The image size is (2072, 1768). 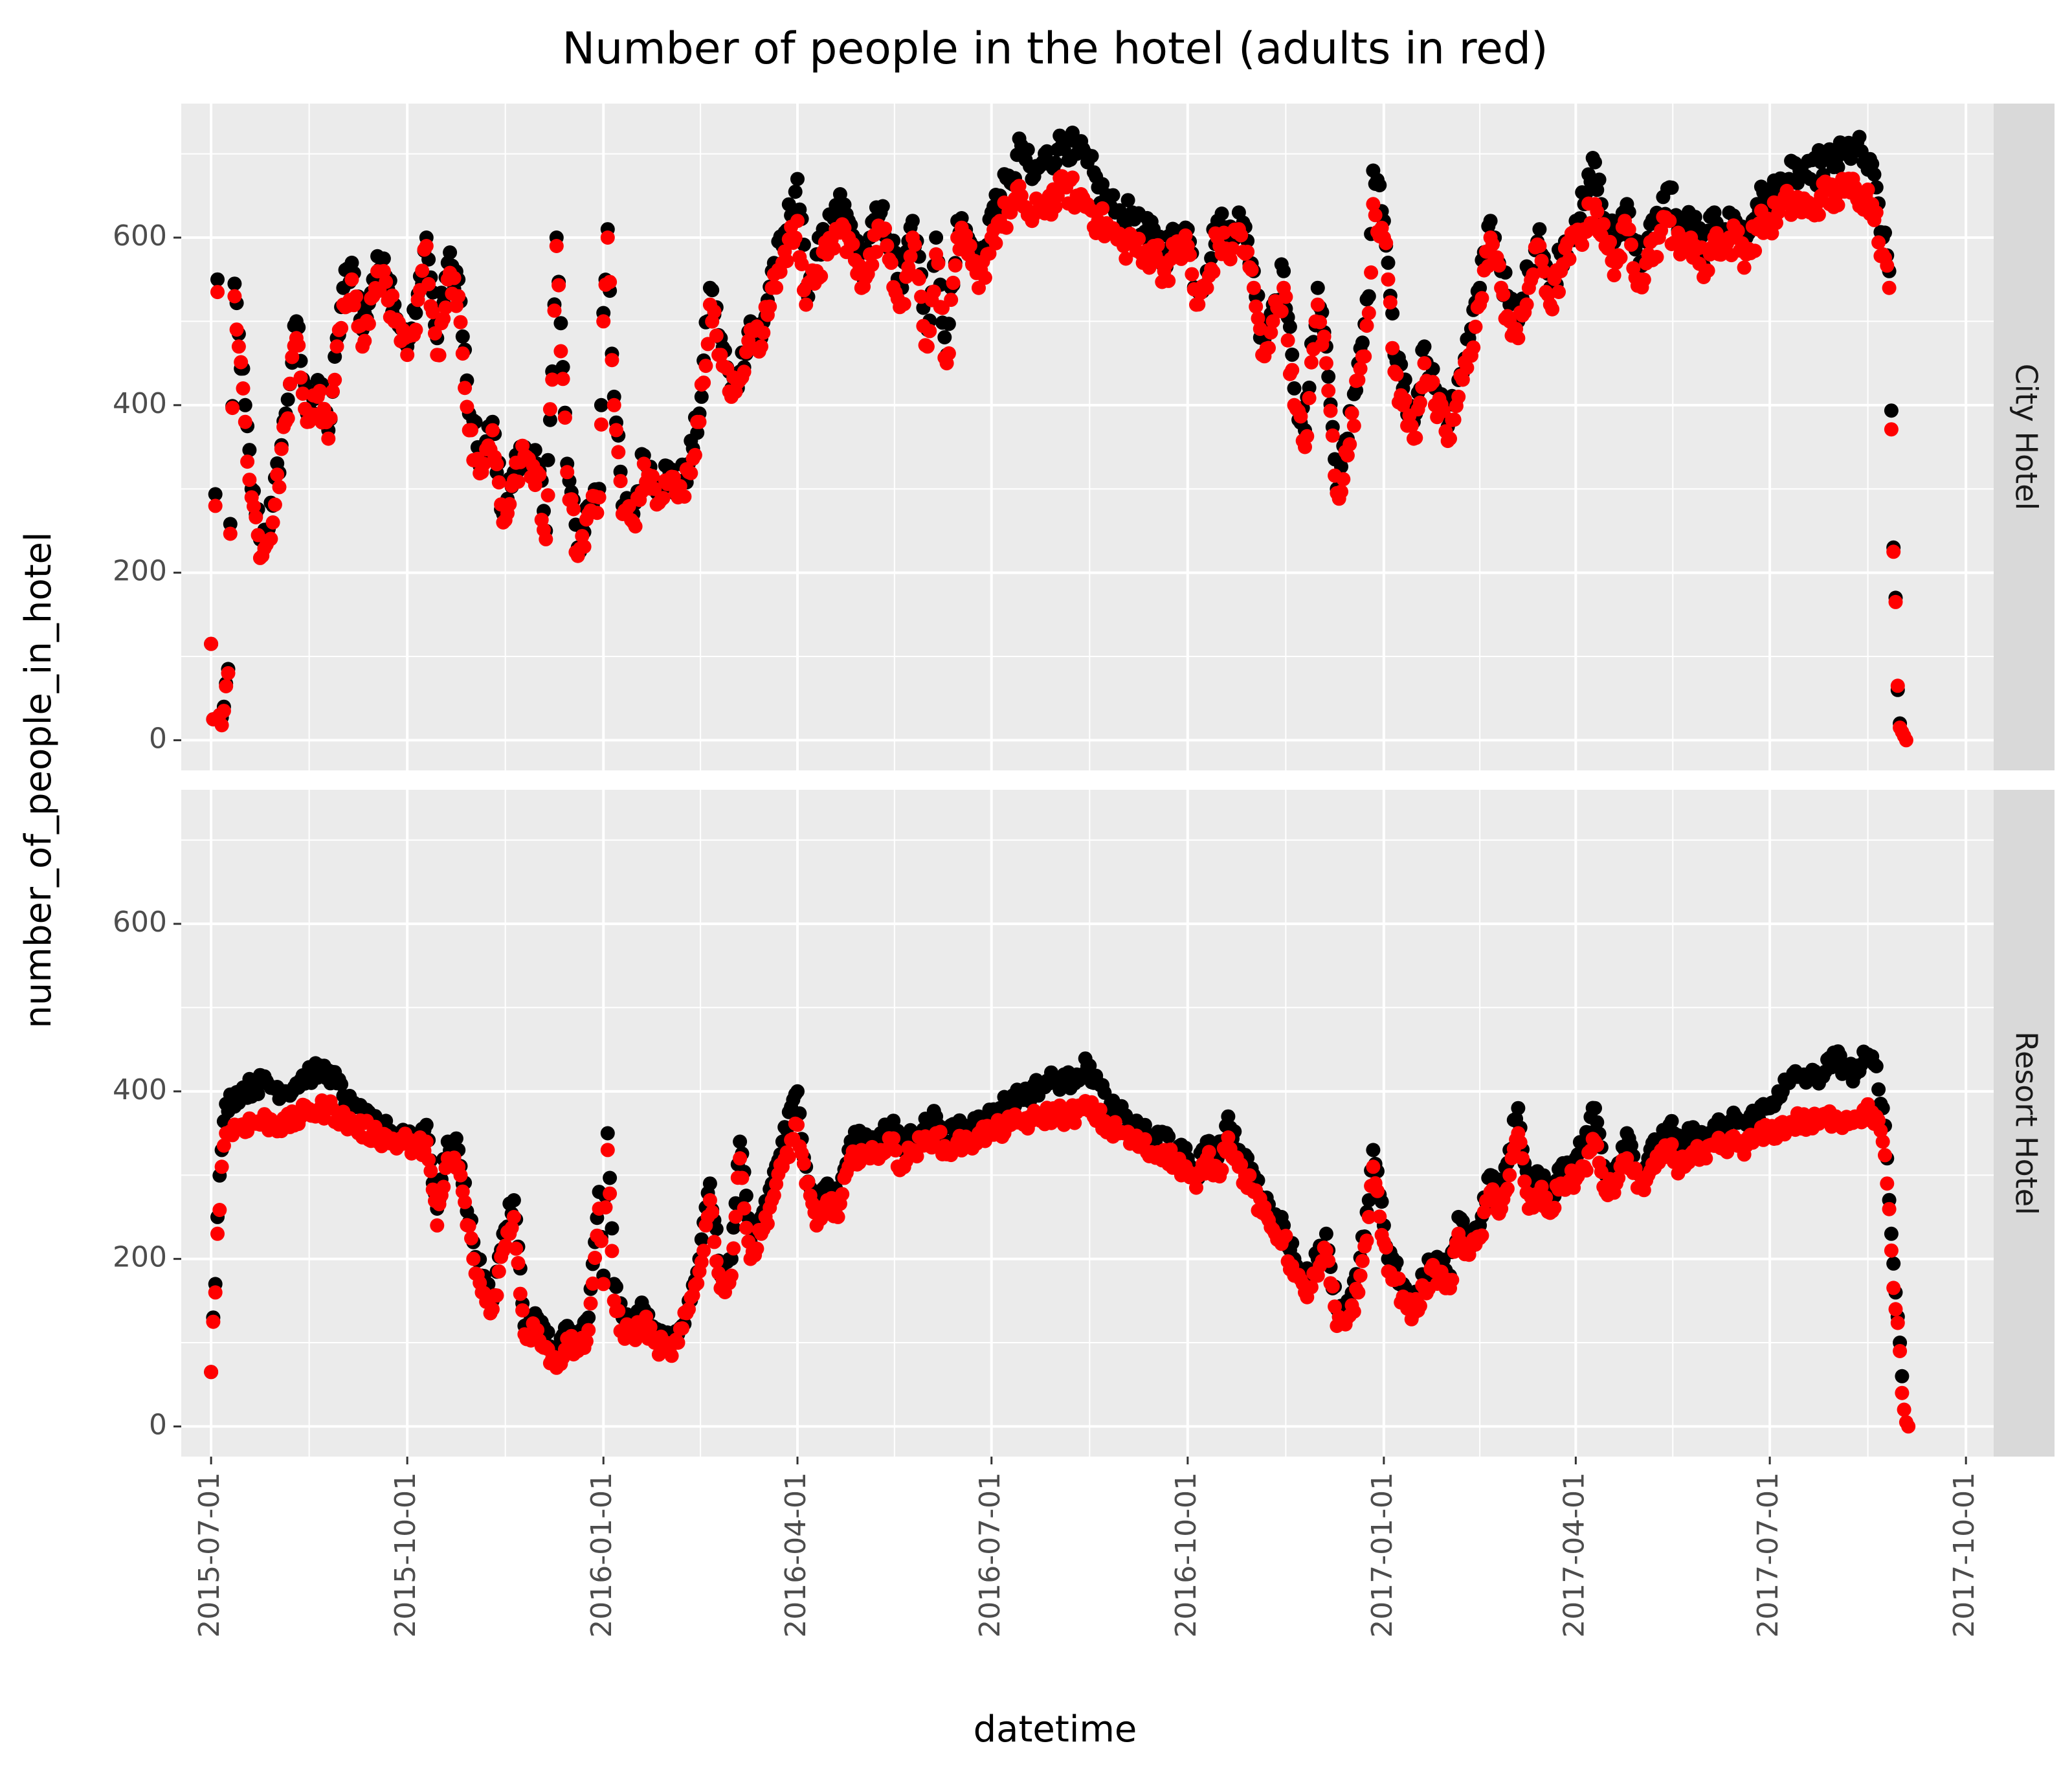 What do you see at coordinates (140, 235) in the screenshot?
I see `y-tick-label: 600` at bounding box center [140, 235].